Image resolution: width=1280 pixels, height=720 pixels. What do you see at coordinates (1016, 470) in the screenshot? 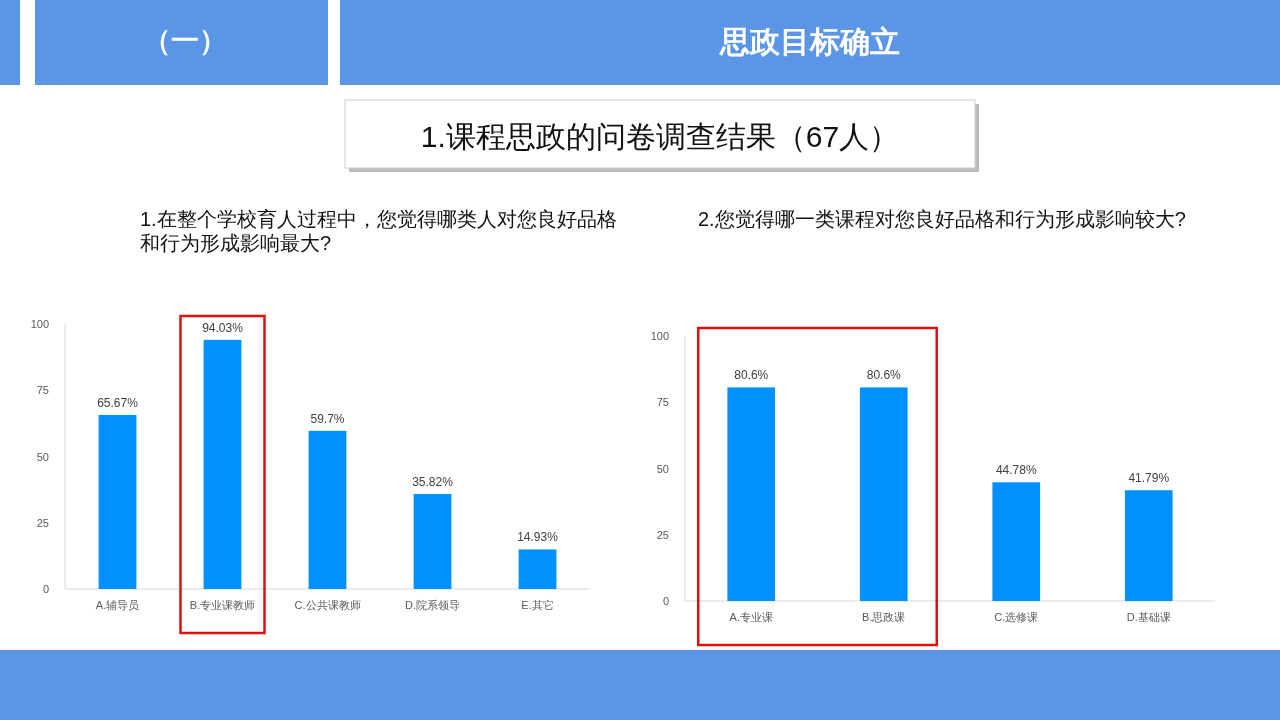
I see `data-label: 44.78%` at bounding box center [1016, 470].